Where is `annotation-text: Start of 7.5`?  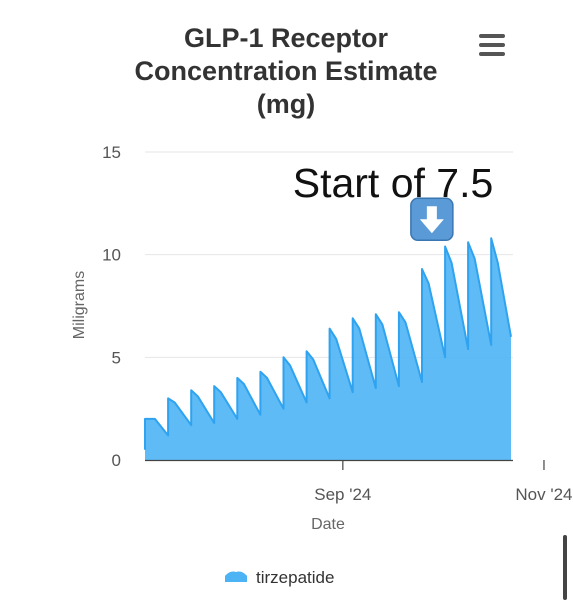
annotation-text: Start of 7.5 is located at coordinates (393, 183).